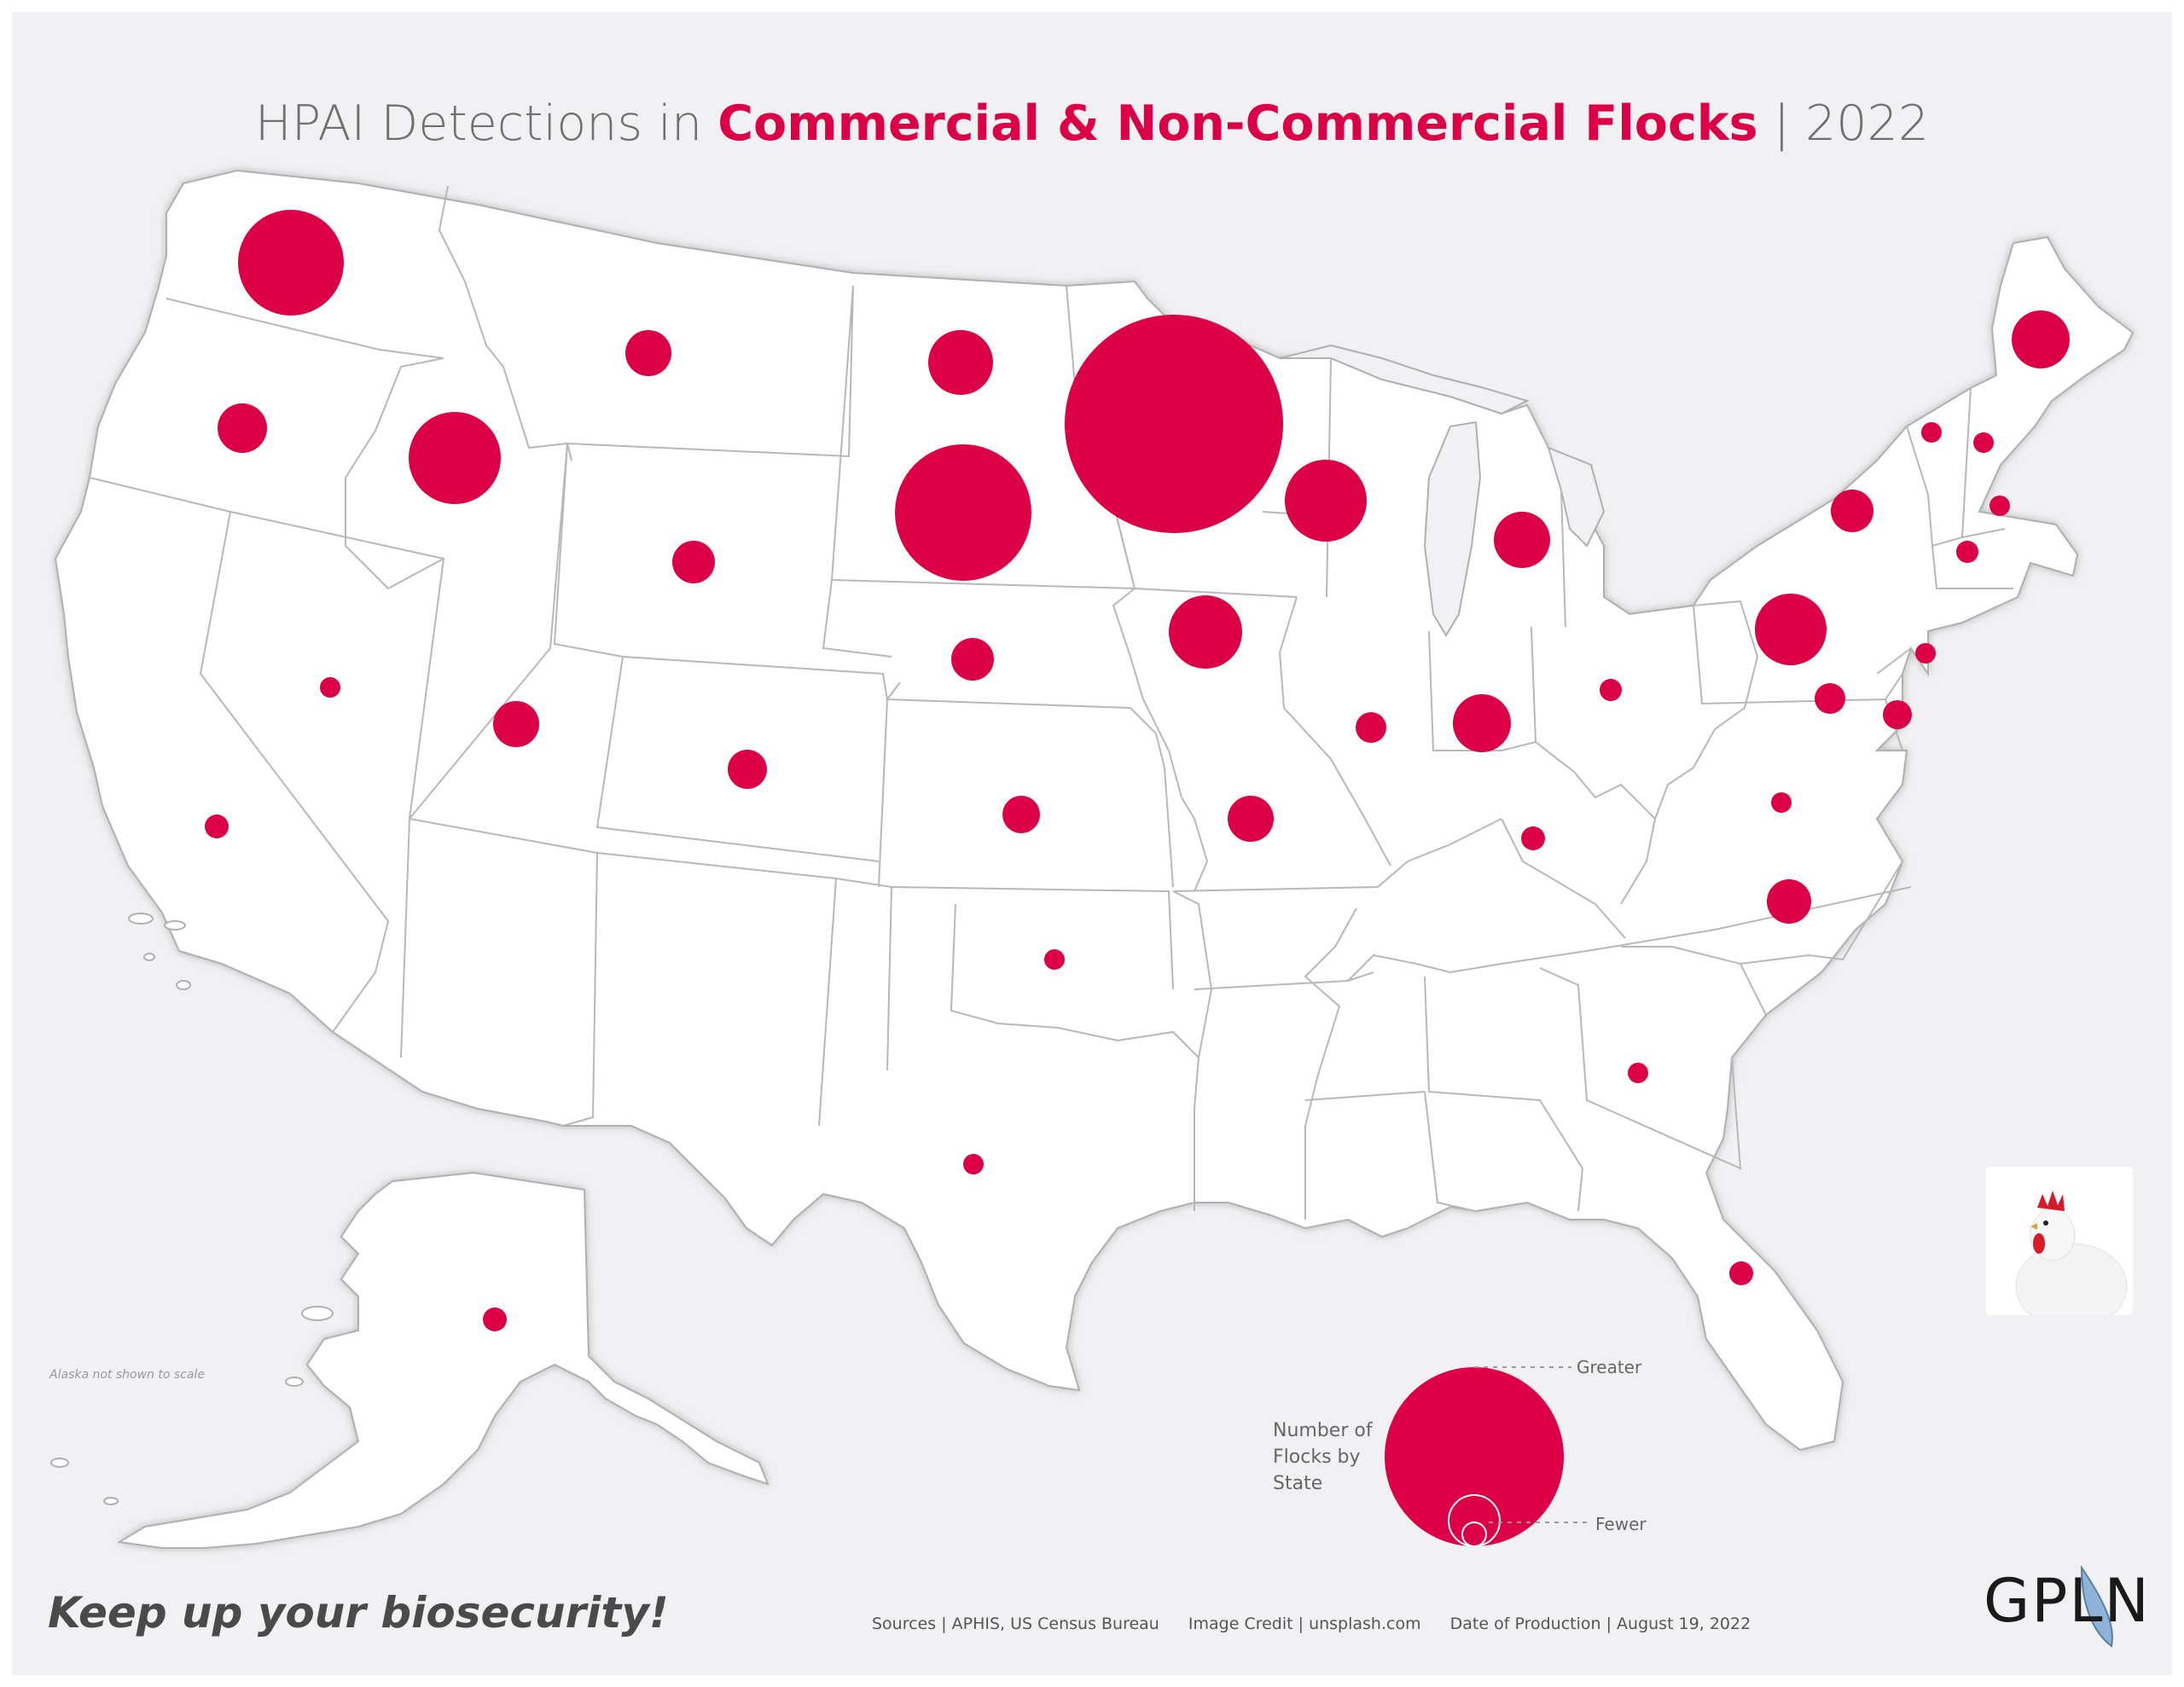 The width and height of the screenshot is (2184, 1687). I want to click on alaska-outline, so click(443, 1360).